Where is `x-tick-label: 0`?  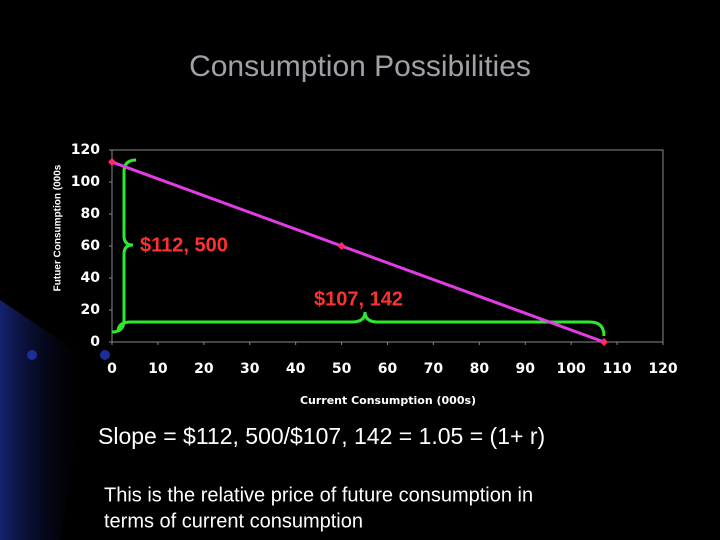
x-tick-label: 0 is located at coordinates (112, 369).